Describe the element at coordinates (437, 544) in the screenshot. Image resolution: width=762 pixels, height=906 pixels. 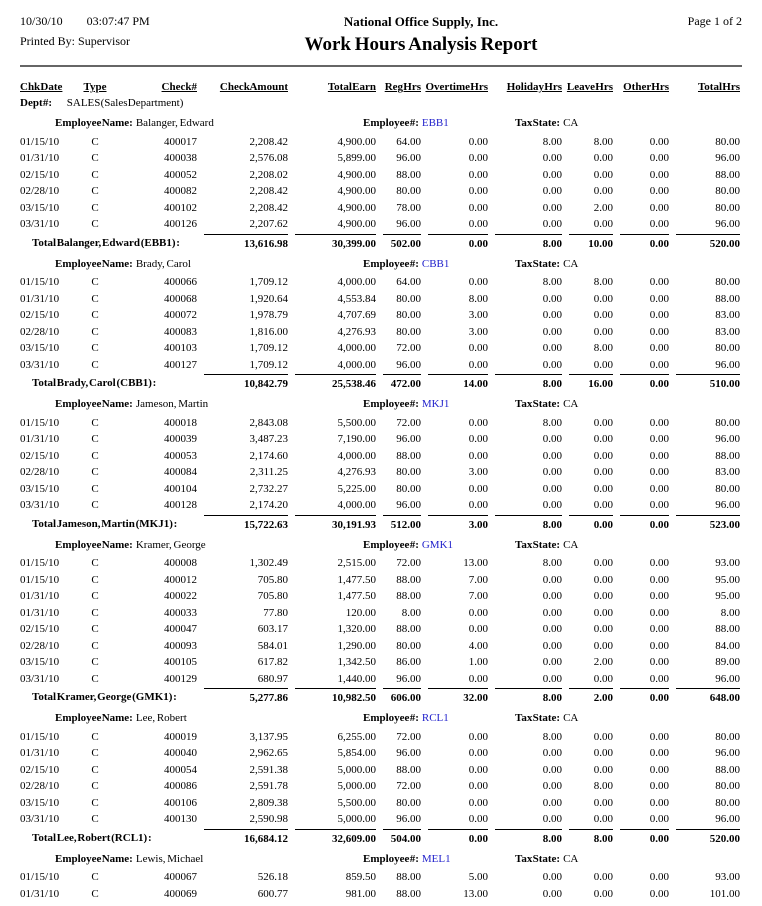
I see `employee-number-value: GMK1` at that location.